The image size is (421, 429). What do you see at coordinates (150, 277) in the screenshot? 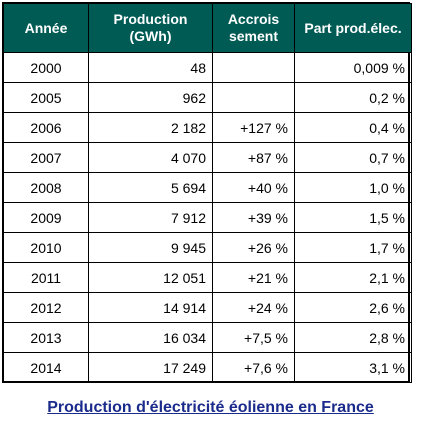
I see `production-cell: 12 051` at bounding box center [150, 277].